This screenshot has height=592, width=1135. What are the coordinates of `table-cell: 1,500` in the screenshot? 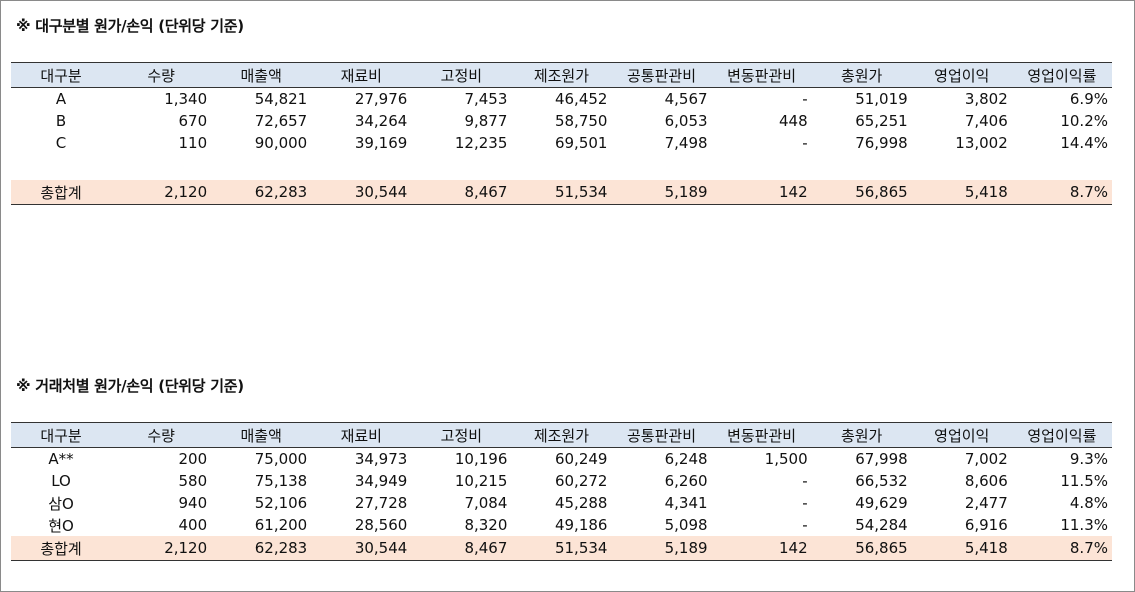 It's located at (786, 459).